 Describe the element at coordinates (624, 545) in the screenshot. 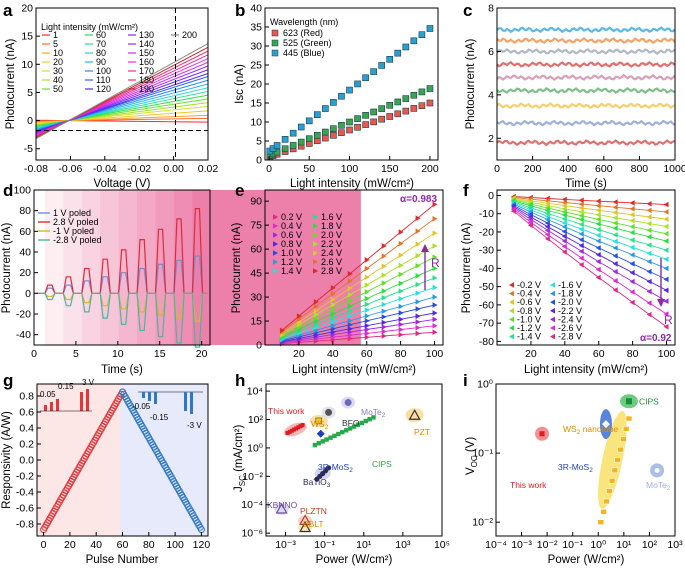

I see `i-xtick-label: 10¹` at that location.